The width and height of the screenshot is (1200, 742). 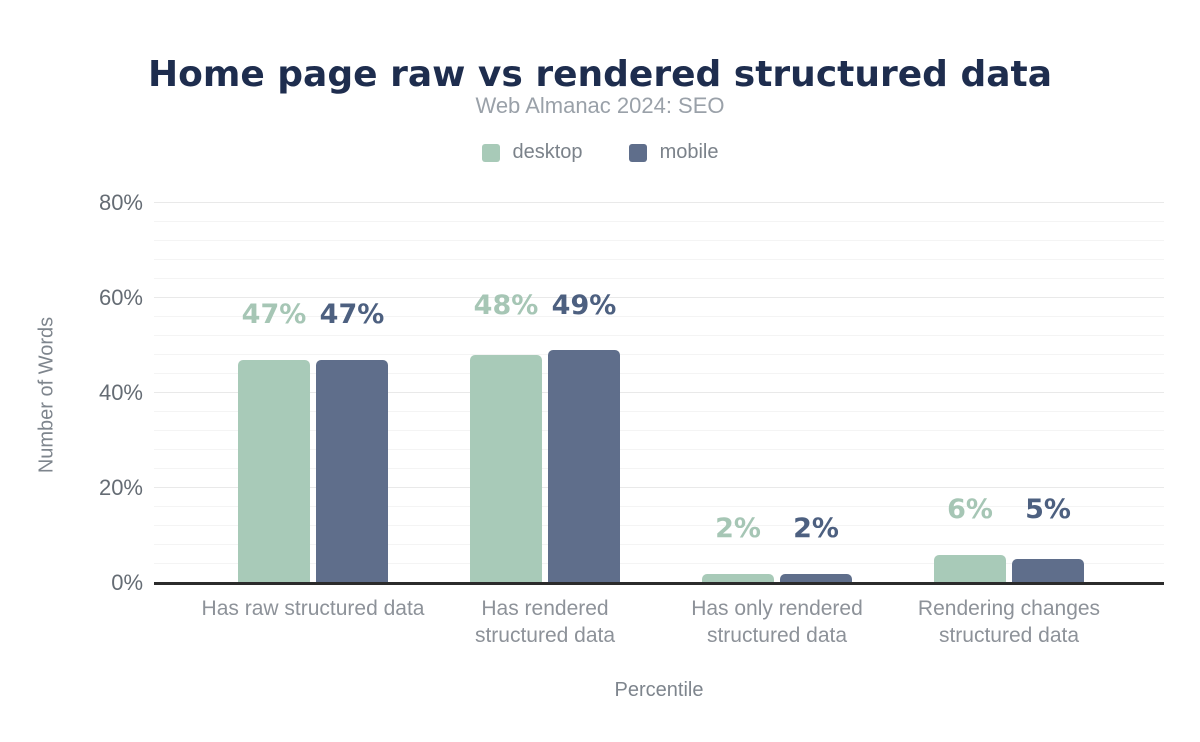 What do you see at coordinates (584, 305) in the screenshot?
I see `value-label-mobile: 49%` at bounding box center [584, 305].